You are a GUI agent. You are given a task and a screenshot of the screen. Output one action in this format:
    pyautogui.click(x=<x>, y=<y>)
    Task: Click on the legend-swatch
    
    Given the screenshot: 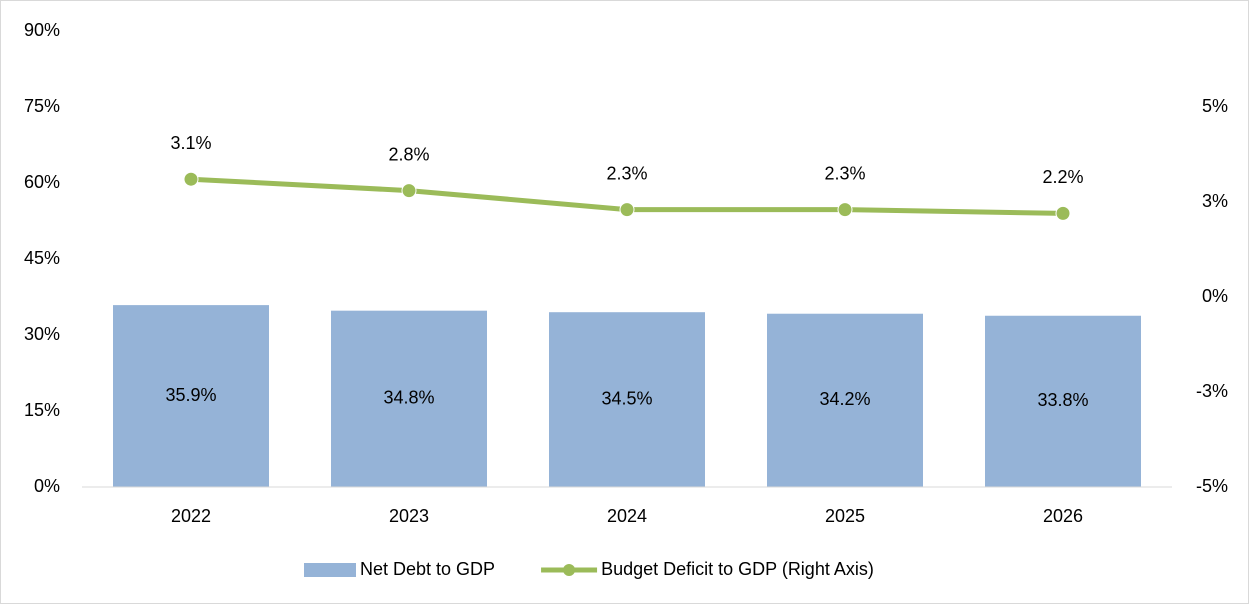 What is the action you would take?
    pyautogui.click(x=330, y=570)
    